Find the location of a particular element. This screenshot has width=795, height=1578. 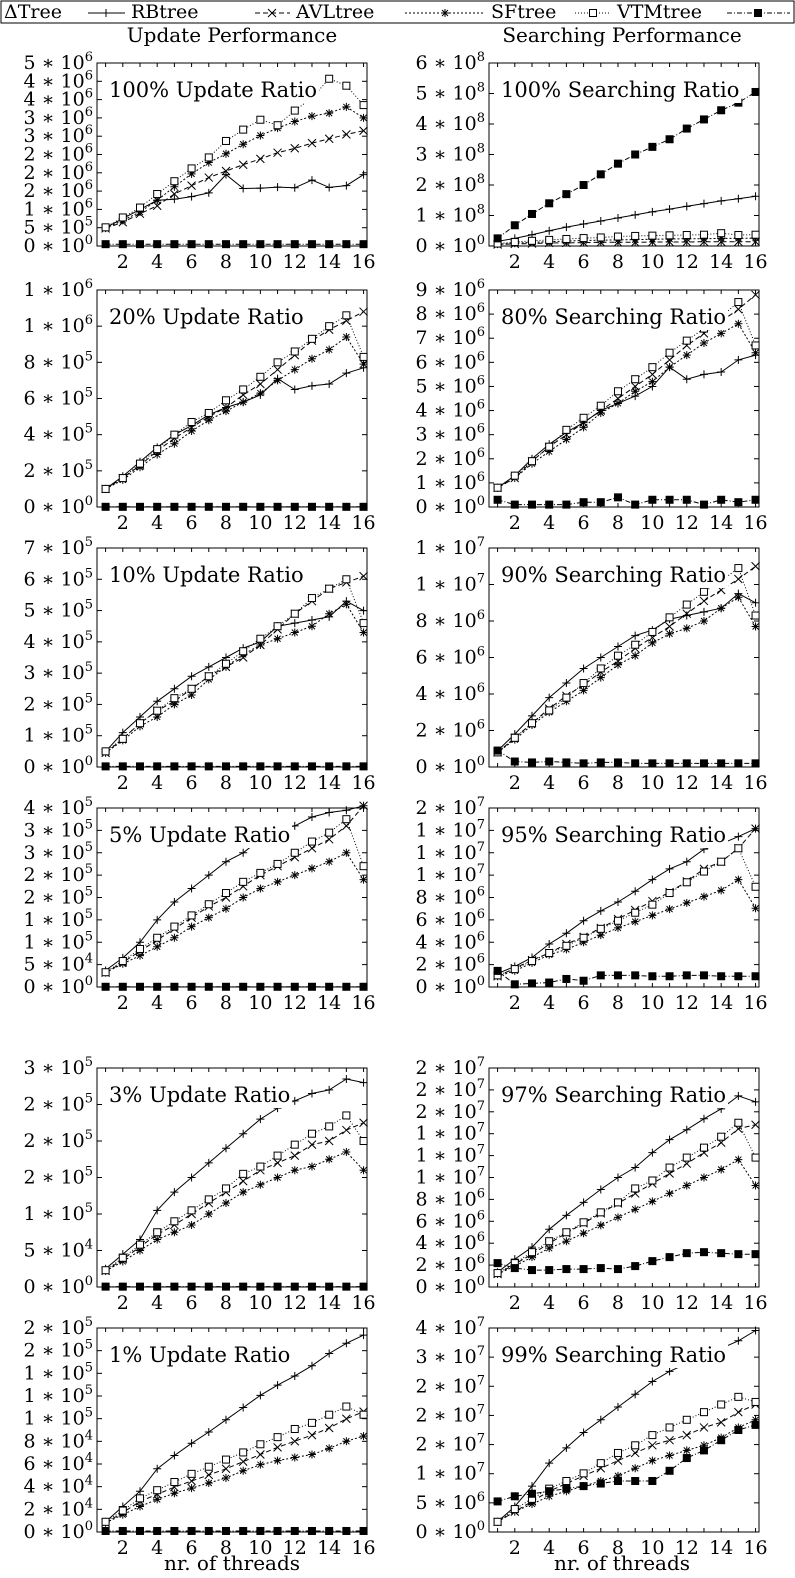

y-tick-label: 2 ∗ 104 is located at coordinates (58, 1508).